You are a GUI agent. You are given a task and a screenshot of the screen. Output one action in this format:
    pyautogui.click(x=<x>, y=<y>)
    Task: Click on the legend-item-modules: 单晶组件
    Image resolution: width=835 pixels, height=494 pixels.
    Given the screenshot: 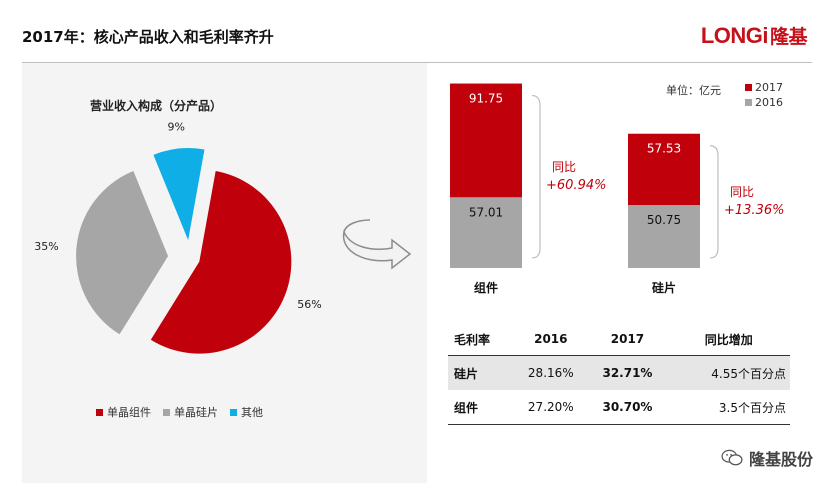 What is the action you would take?
    pyautogui.click(x=123, y=412)
    